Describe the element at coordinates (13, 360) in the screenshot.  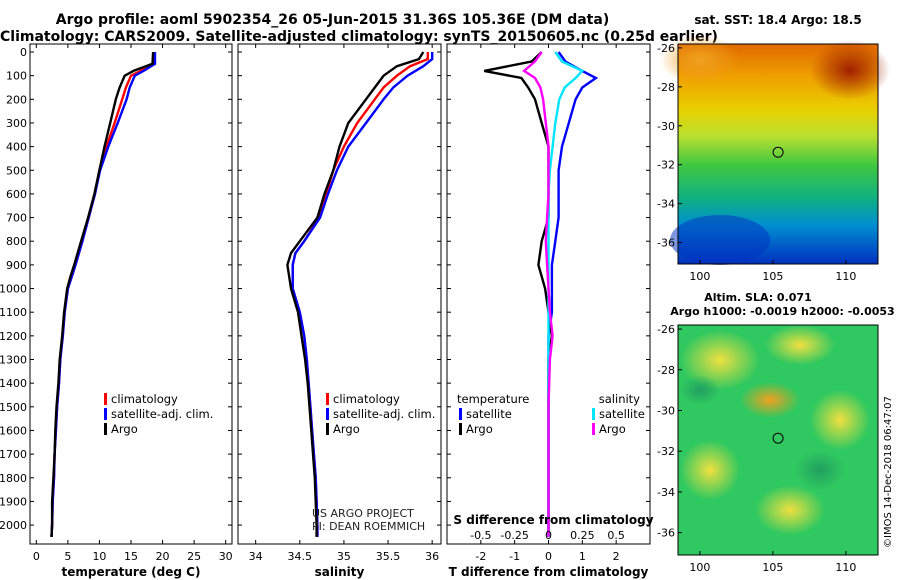
I see `y-tick-label: 1300` at that location.